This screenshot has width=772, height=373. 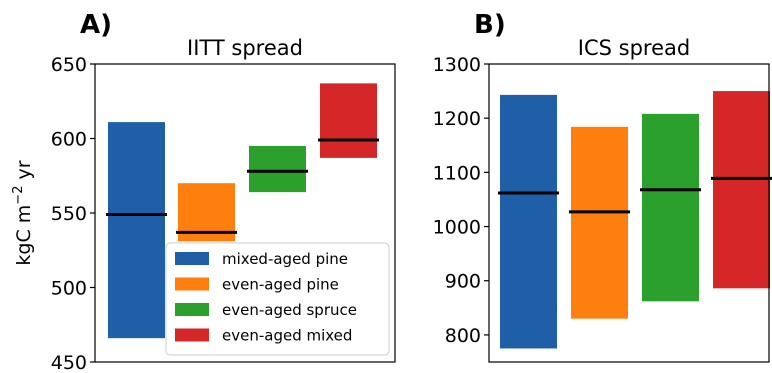 I want to click on panel-b-ytick-label: 1200, so click(x=457, y=119).